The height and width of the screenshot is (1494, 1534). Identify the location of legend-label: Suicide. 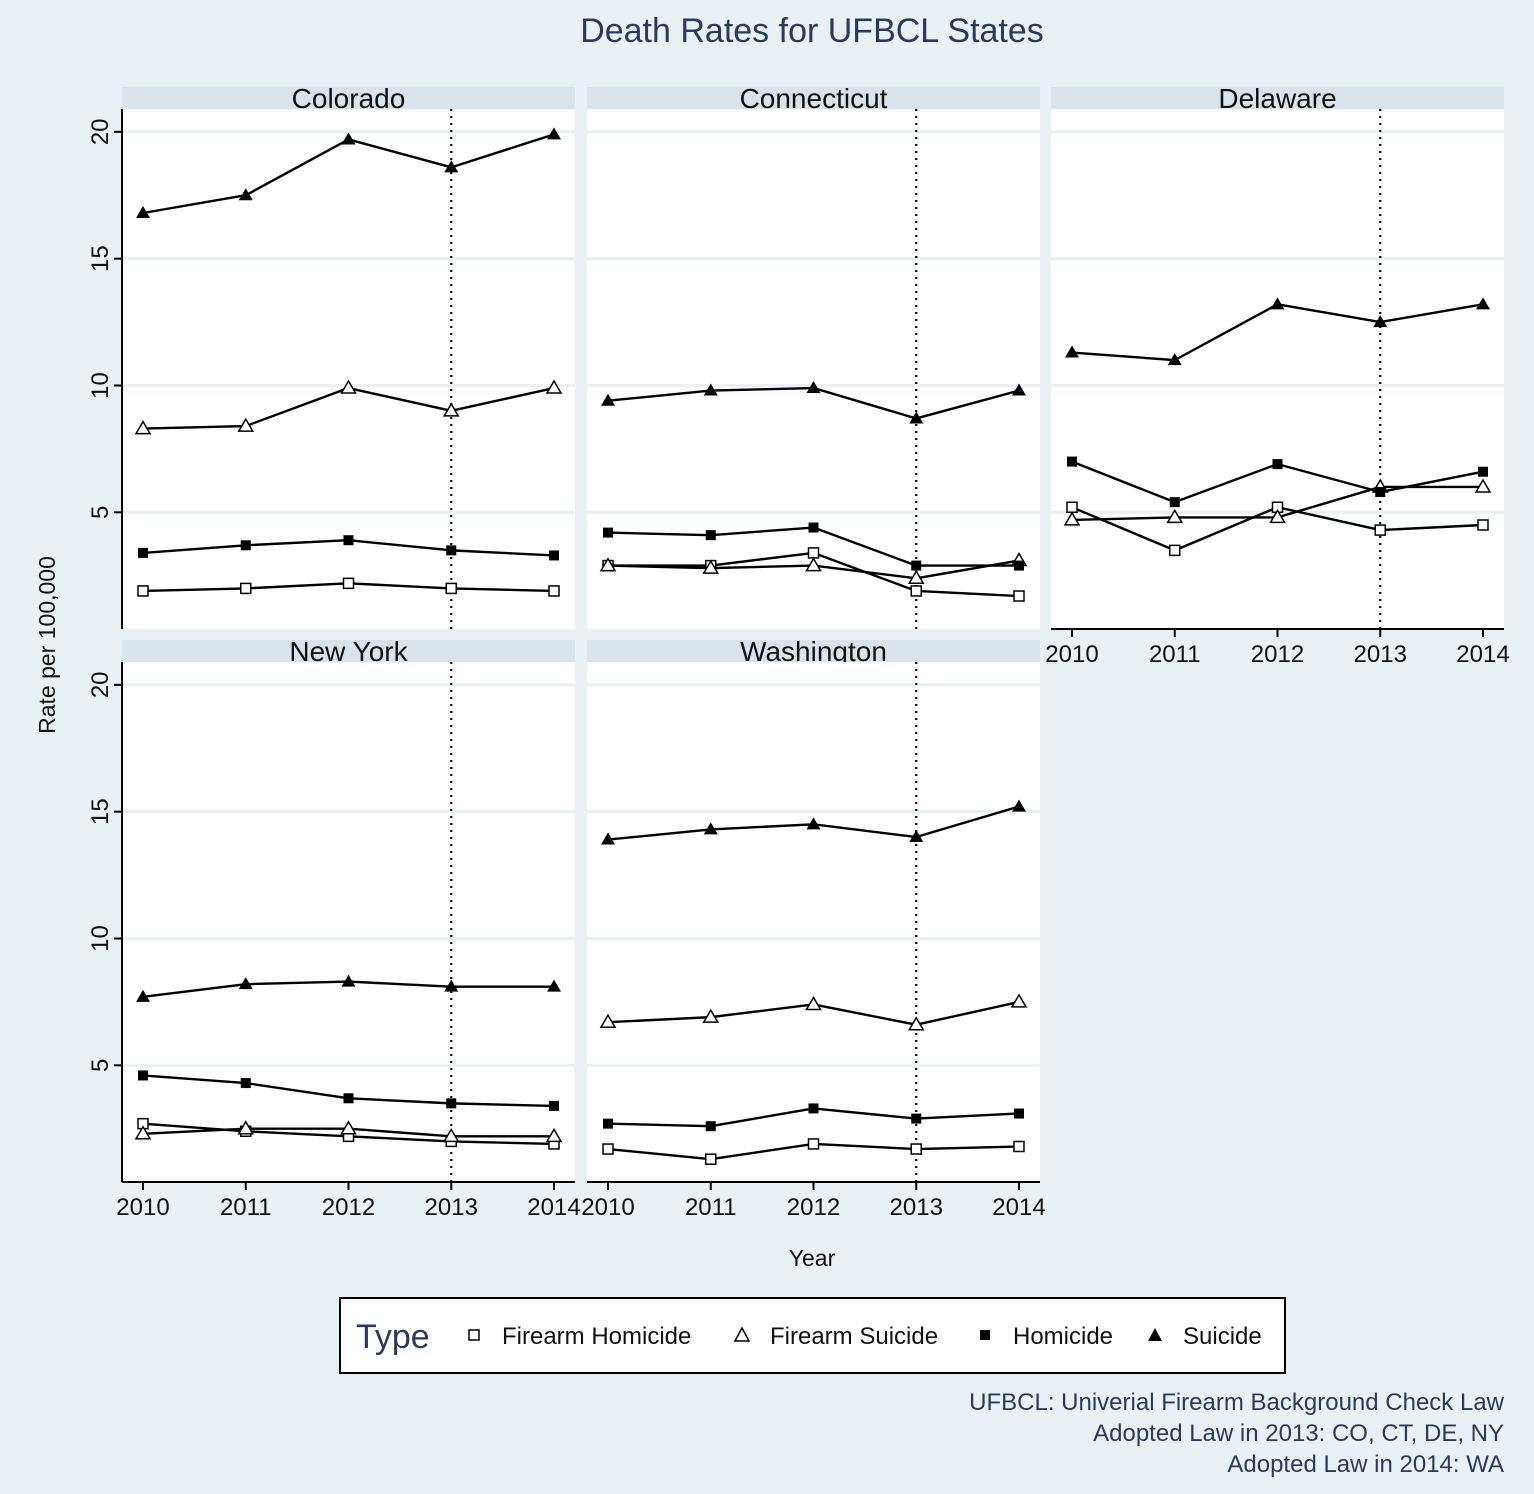
(1222, 1336).